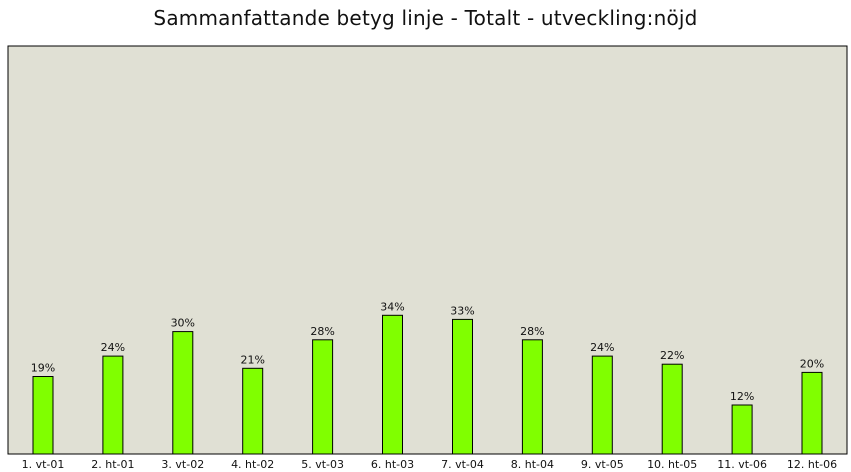  Describe the element at coordinates (812, 363) in the screenshot. I see `bar-value-label: 20%` at that location.